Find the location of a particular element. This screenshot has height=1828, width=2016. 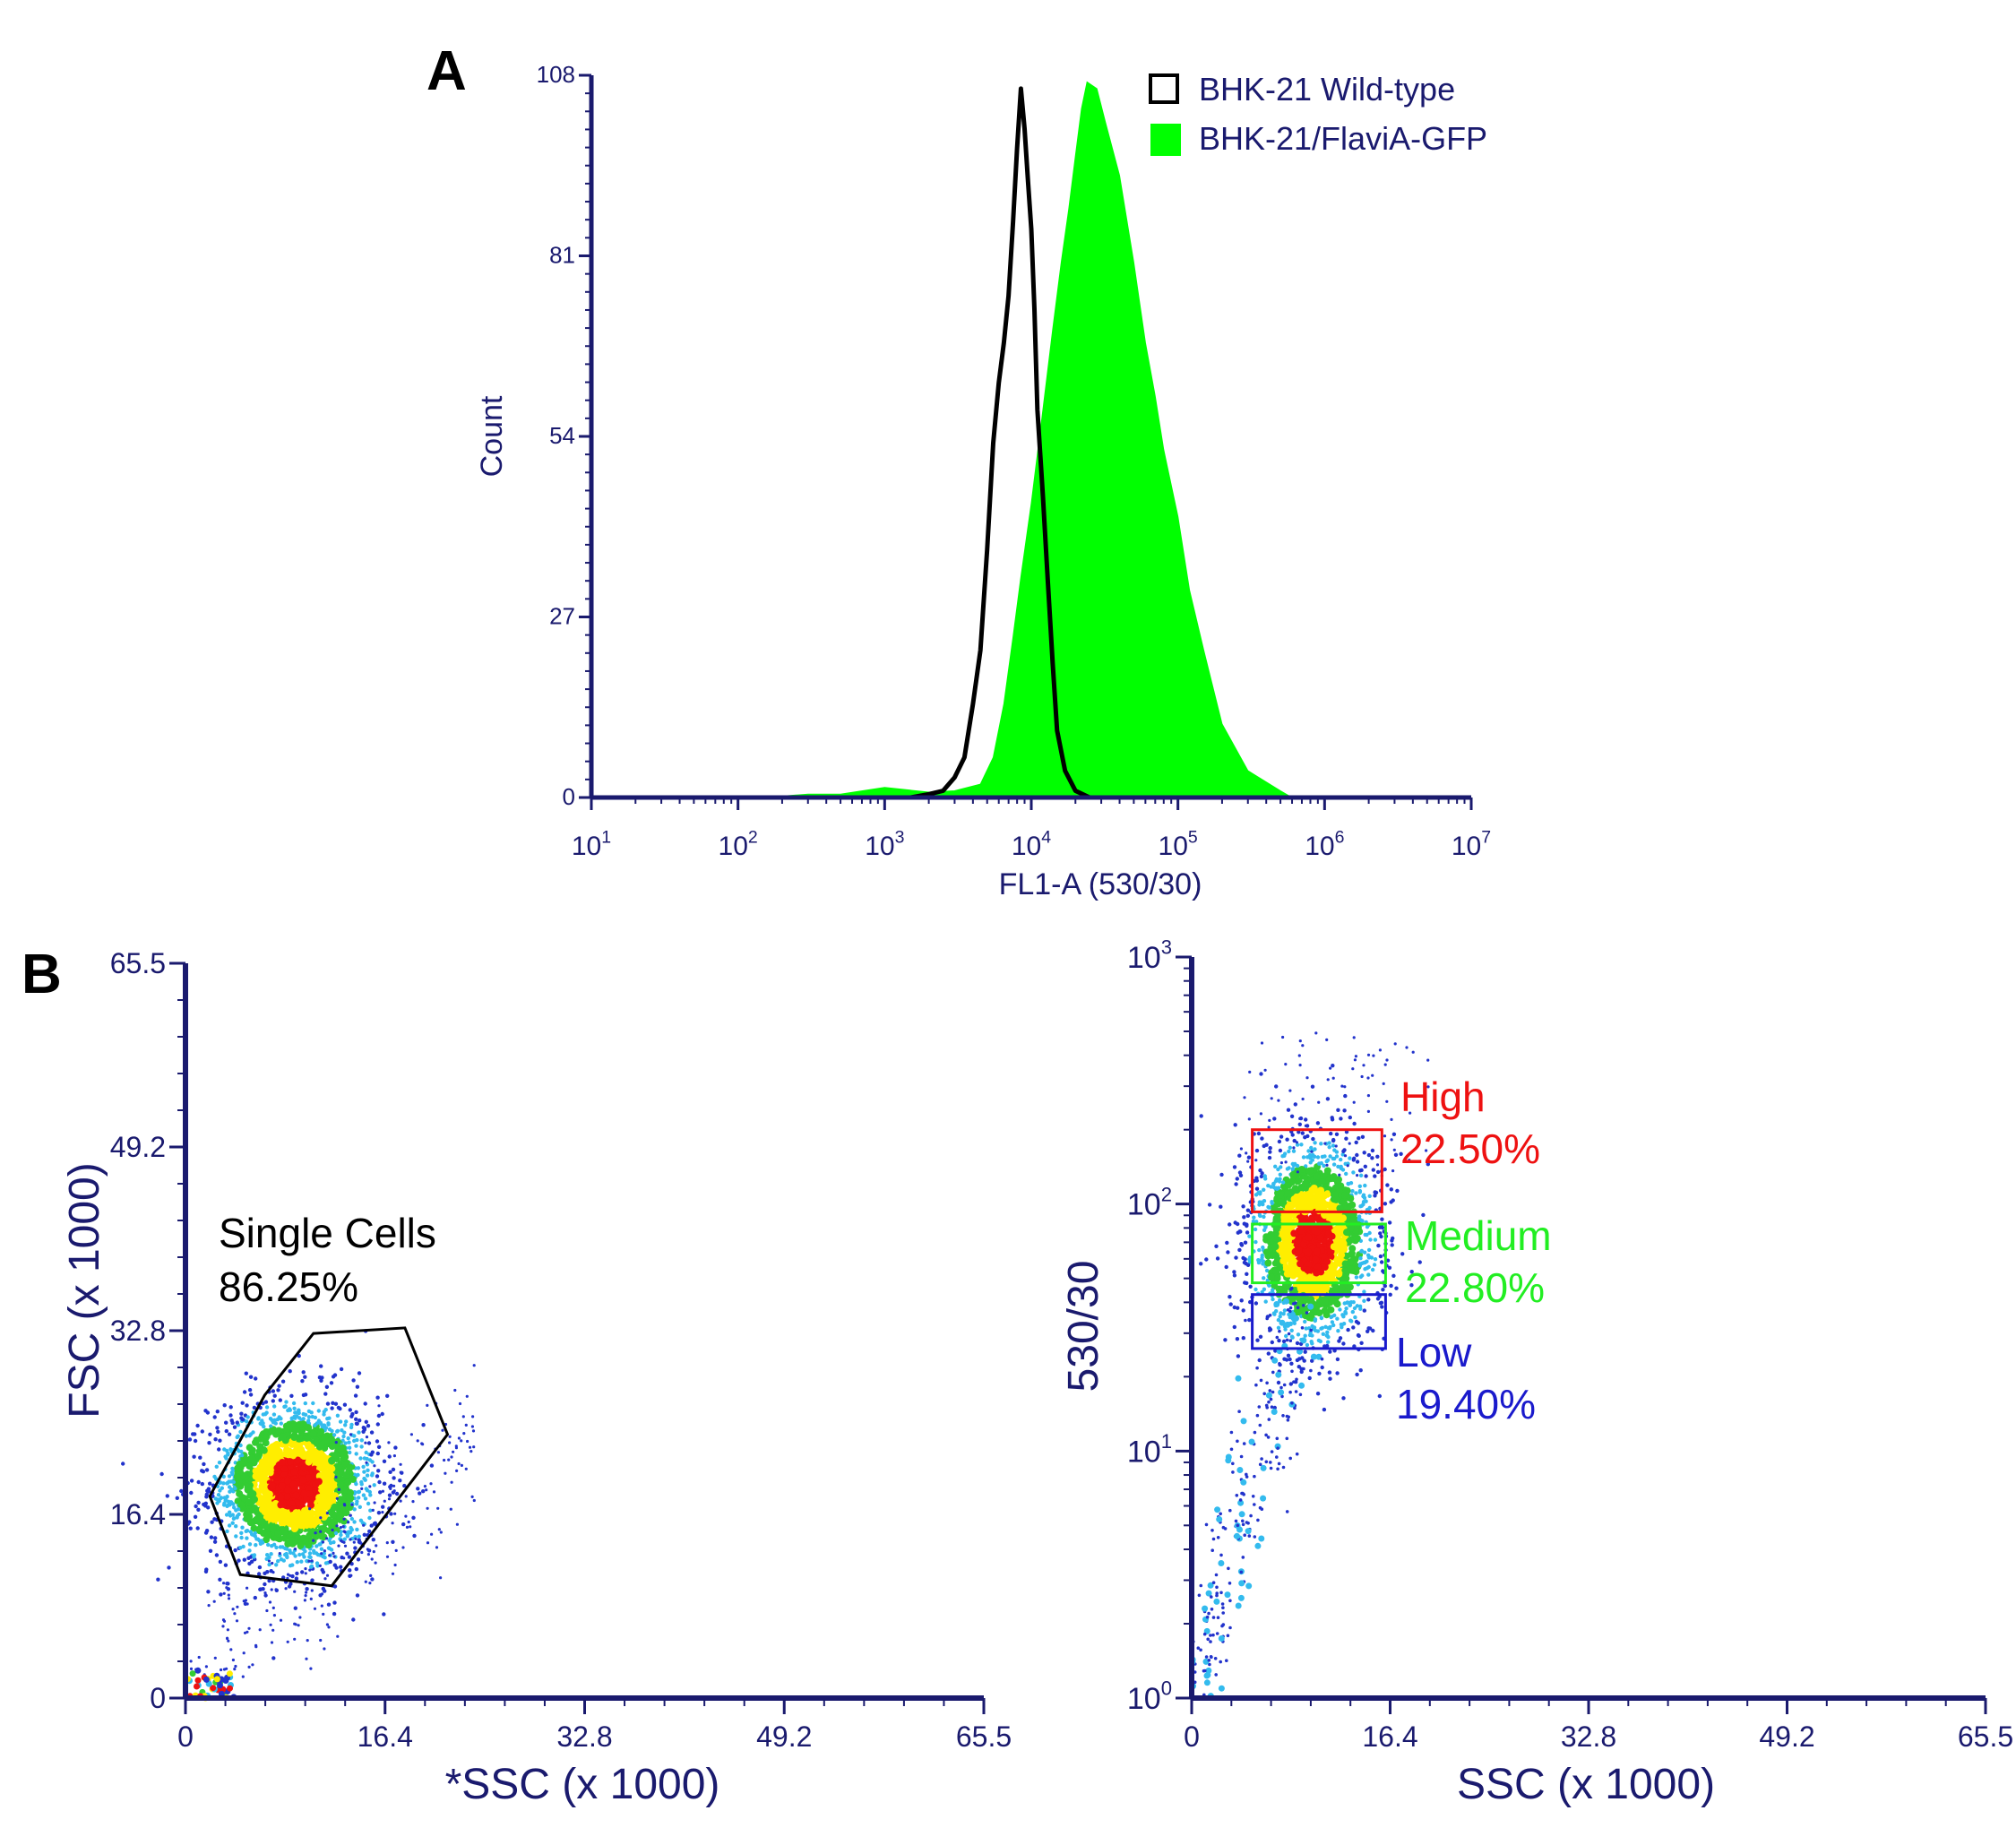

fsc-ssc-x-tick-label: 32.8 is located at coordinates (584, 1737).